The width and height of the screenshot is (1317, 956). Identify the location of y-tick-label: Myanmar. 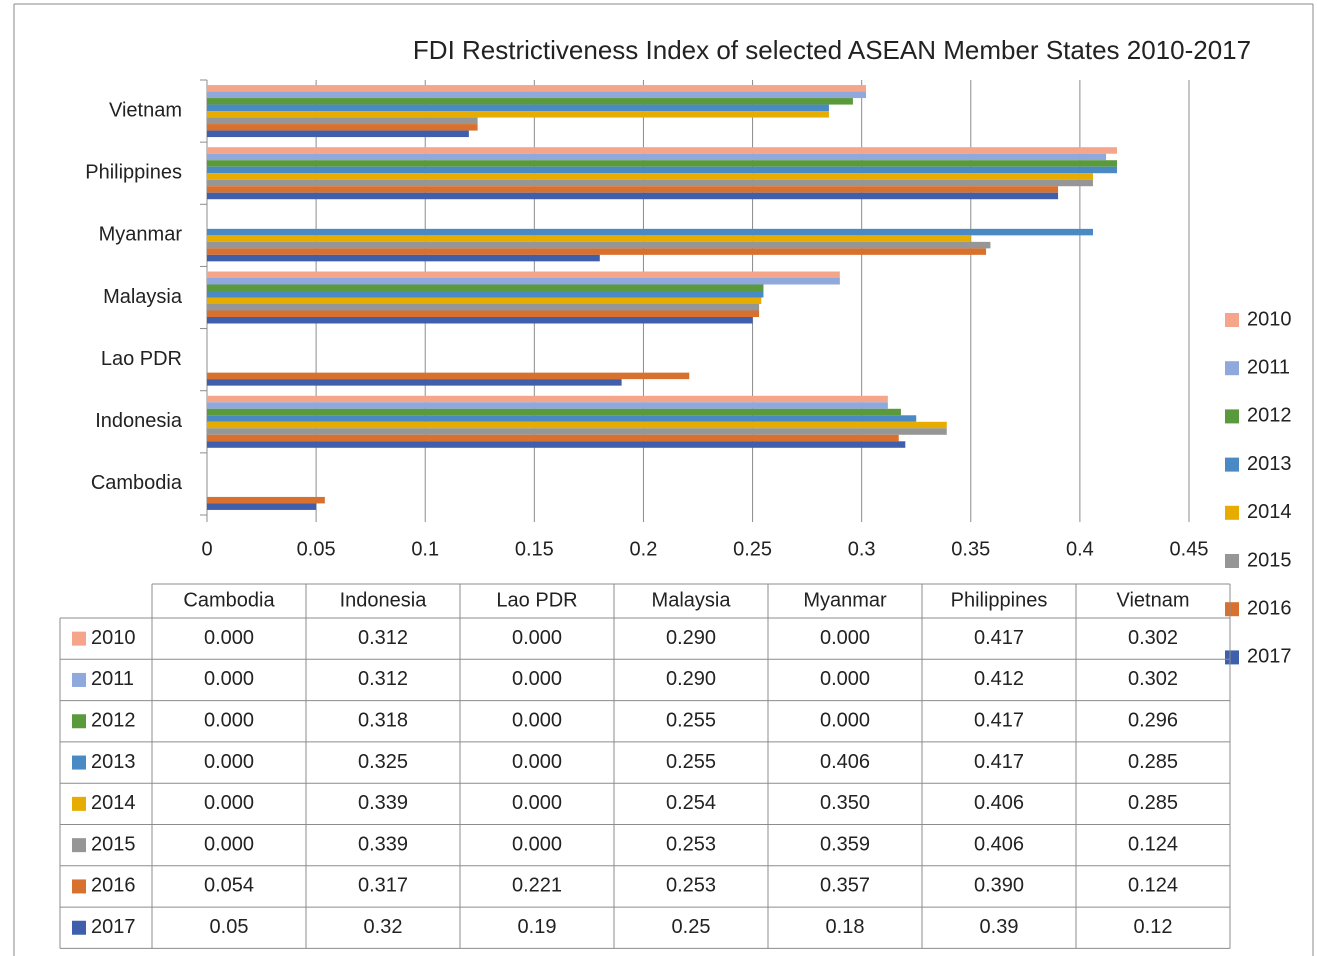
(141, 235).